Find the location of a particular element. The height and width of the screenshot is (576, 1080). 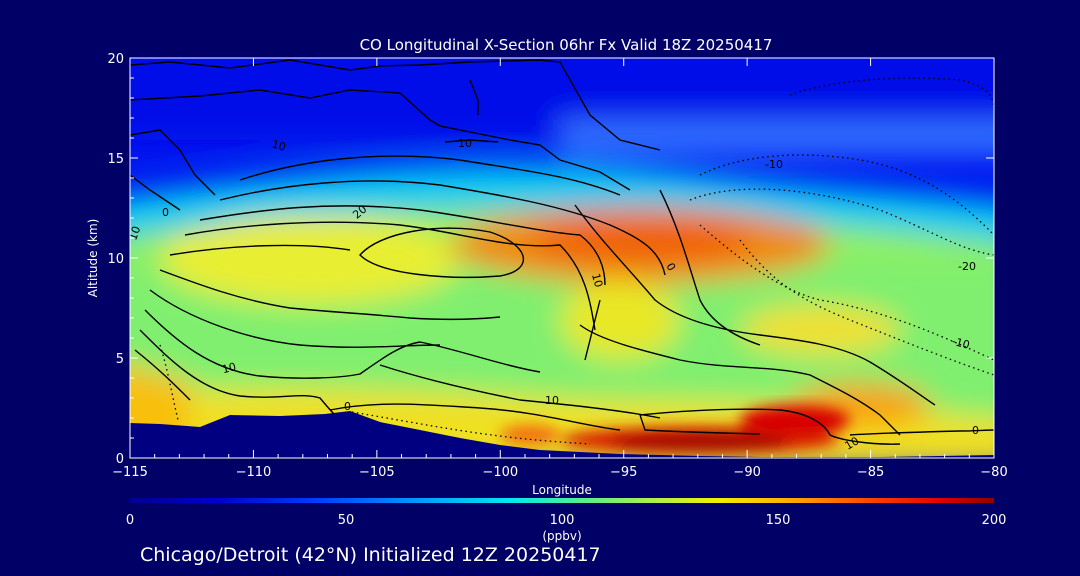

colorbar-tick-label: 0 is located at coordinates (130, 520).